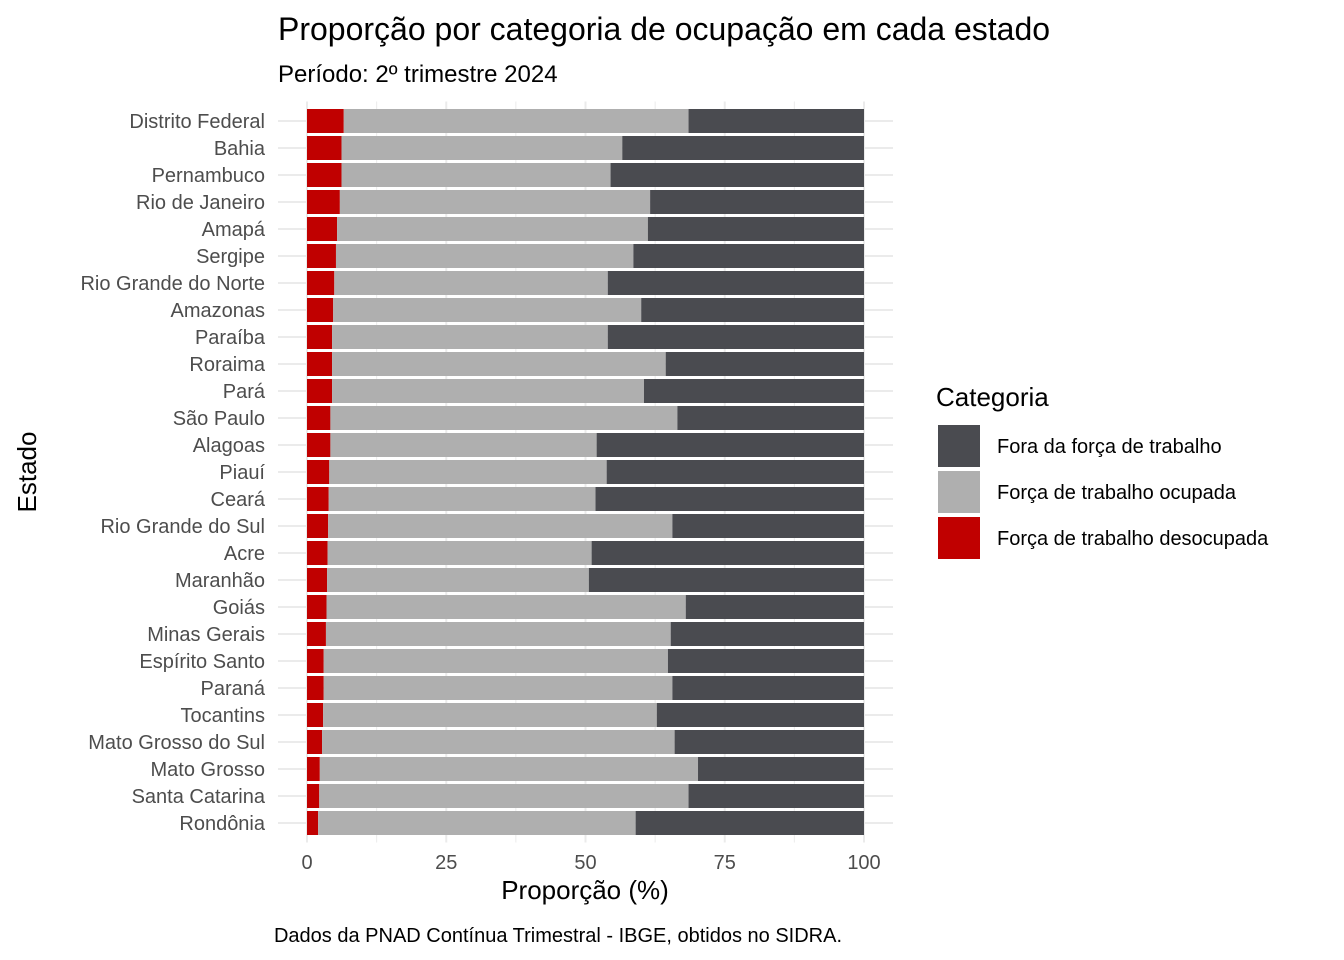 Image resolution: width=1344 pixels, height=960 pixels. I want to click on y-tick-label: Paraíba, so click(230, 338).